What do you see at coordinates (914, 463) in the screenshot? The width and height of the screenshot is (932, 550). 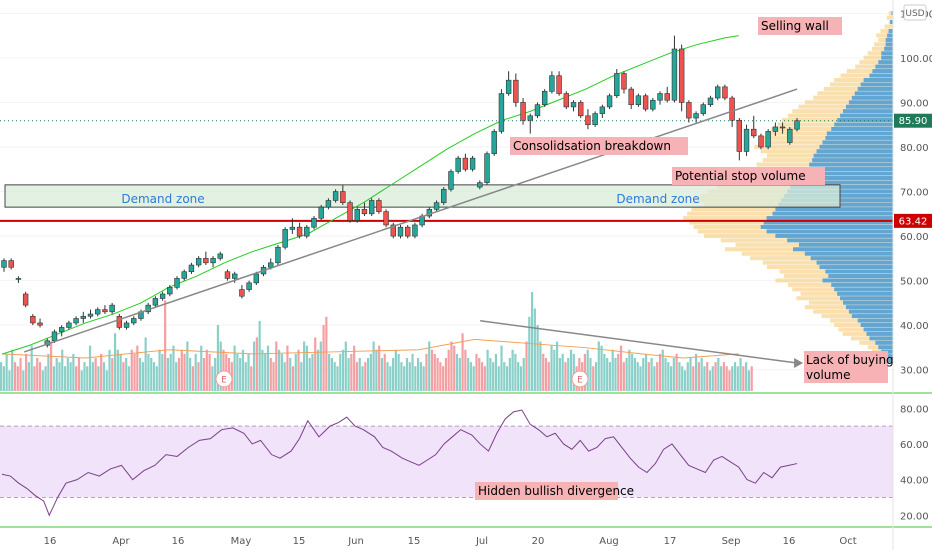 I see `rsi-axis: 80.00 60.00 40.00 20.00` at bounding box center [914, 463].